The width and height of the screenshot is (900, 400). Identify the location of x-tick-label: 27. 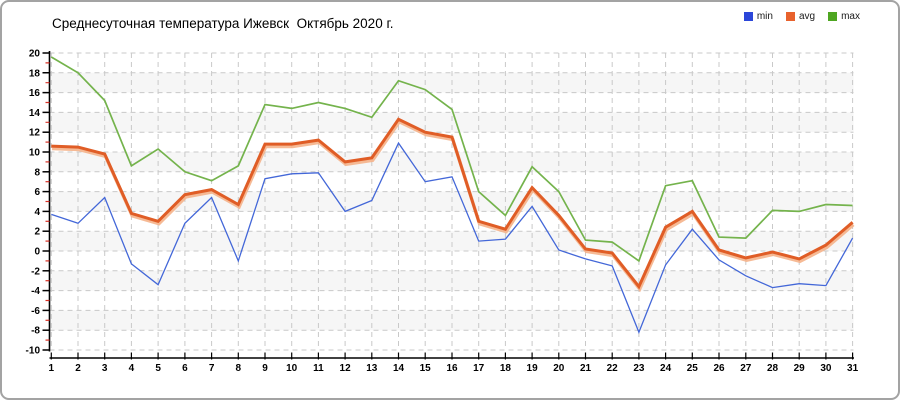
(746, 368).